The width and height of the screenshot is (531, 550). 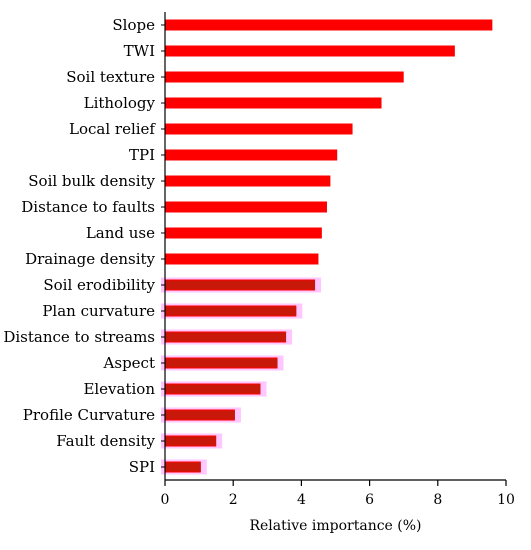 What do you see at coordinates (119, 389) in the screenshot?
I see `category-label: Elevation` at bounding box center [119, 389].